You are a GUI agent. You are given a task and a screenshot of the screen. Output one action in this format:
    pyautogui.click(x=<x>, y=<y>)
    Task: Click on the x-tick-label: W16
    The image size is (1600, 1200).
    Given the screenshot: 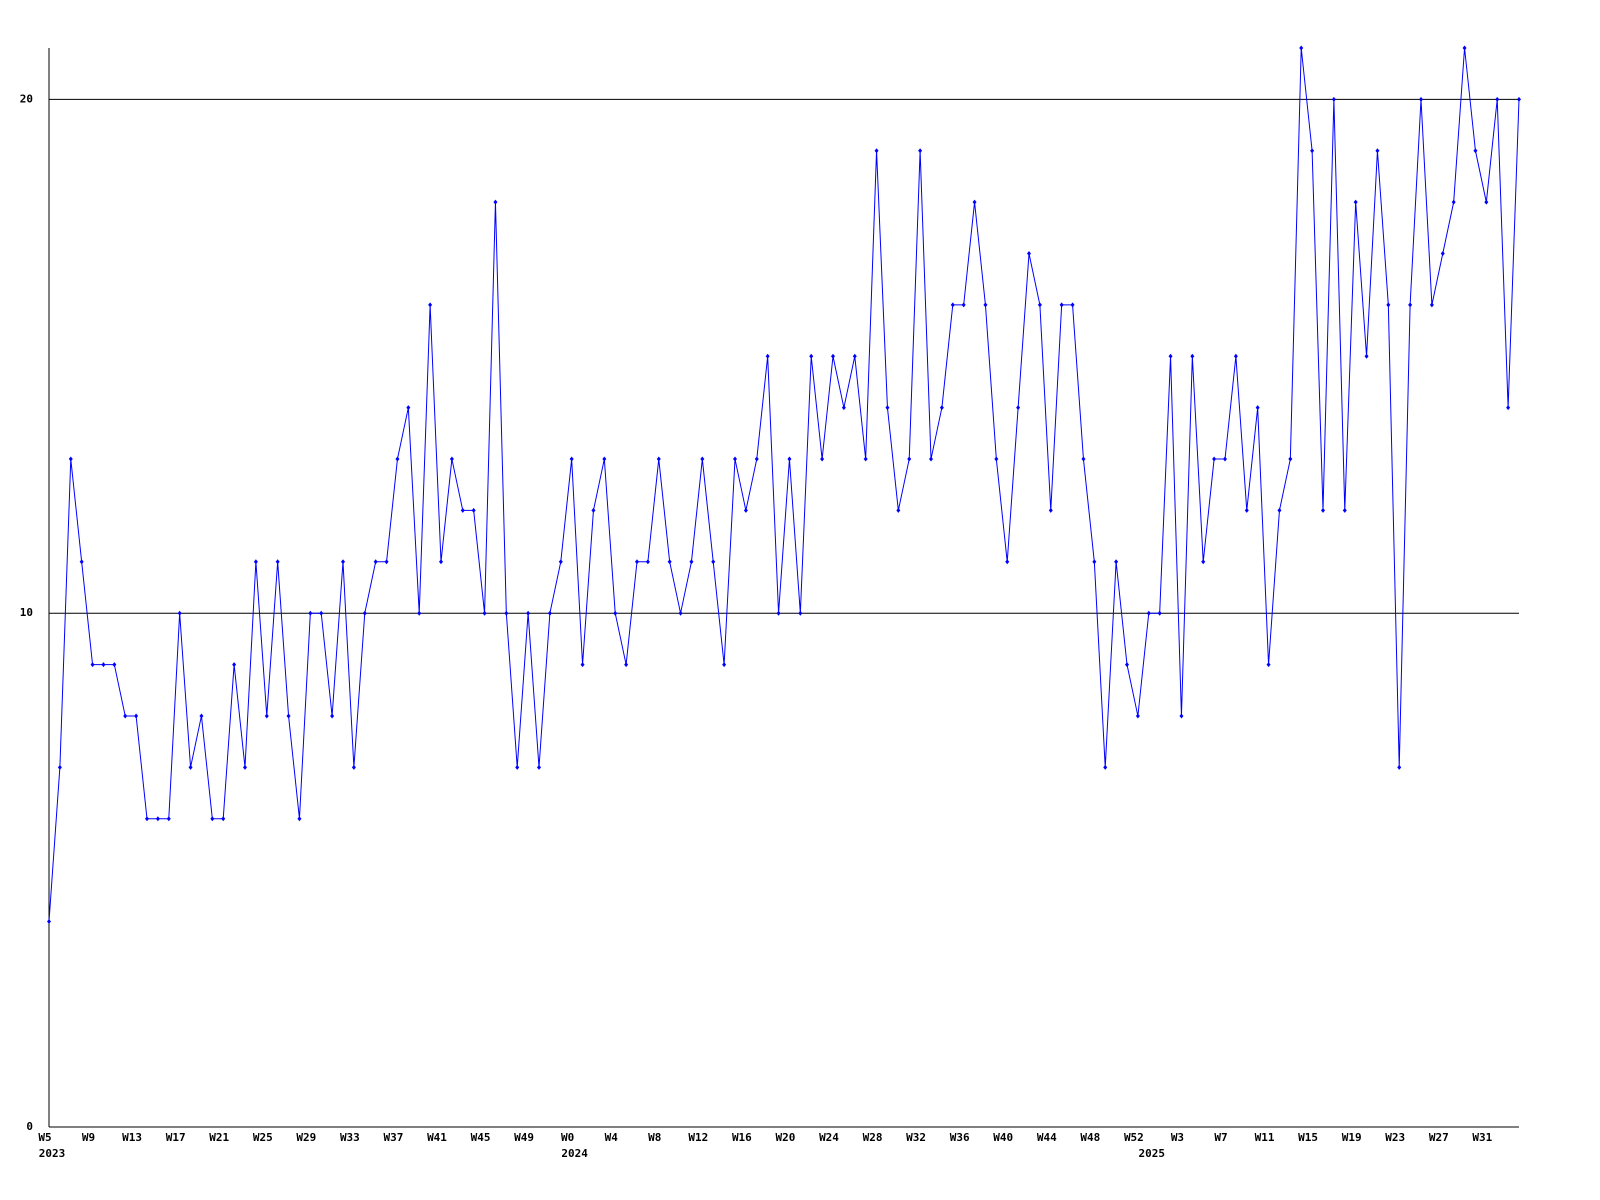 What is the action you would take?
    pyautogui.click(x=742, y=1137)
    